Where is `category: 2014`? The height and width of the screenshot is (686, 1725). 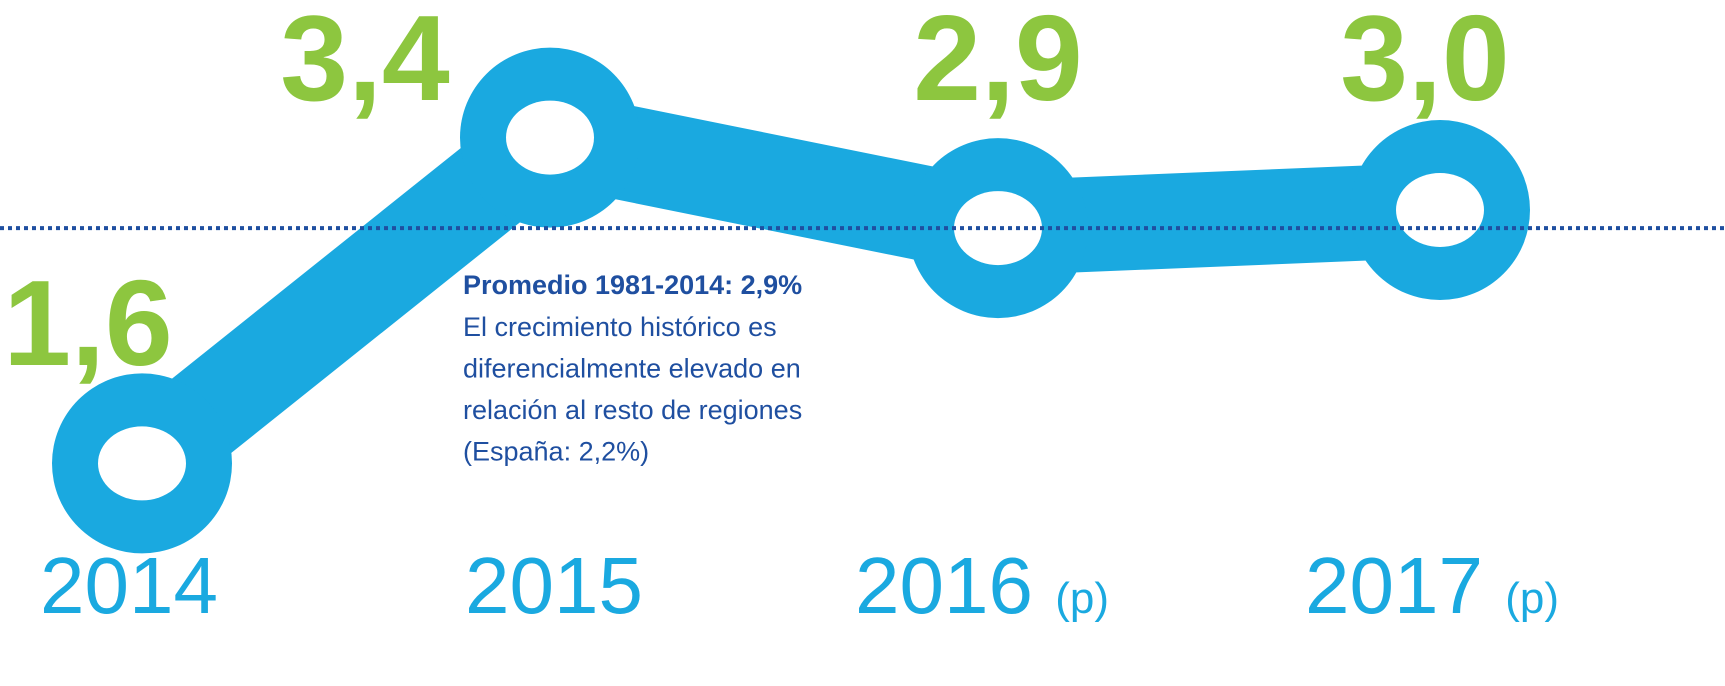
category: 2014 is located at coordinates (129, 585).